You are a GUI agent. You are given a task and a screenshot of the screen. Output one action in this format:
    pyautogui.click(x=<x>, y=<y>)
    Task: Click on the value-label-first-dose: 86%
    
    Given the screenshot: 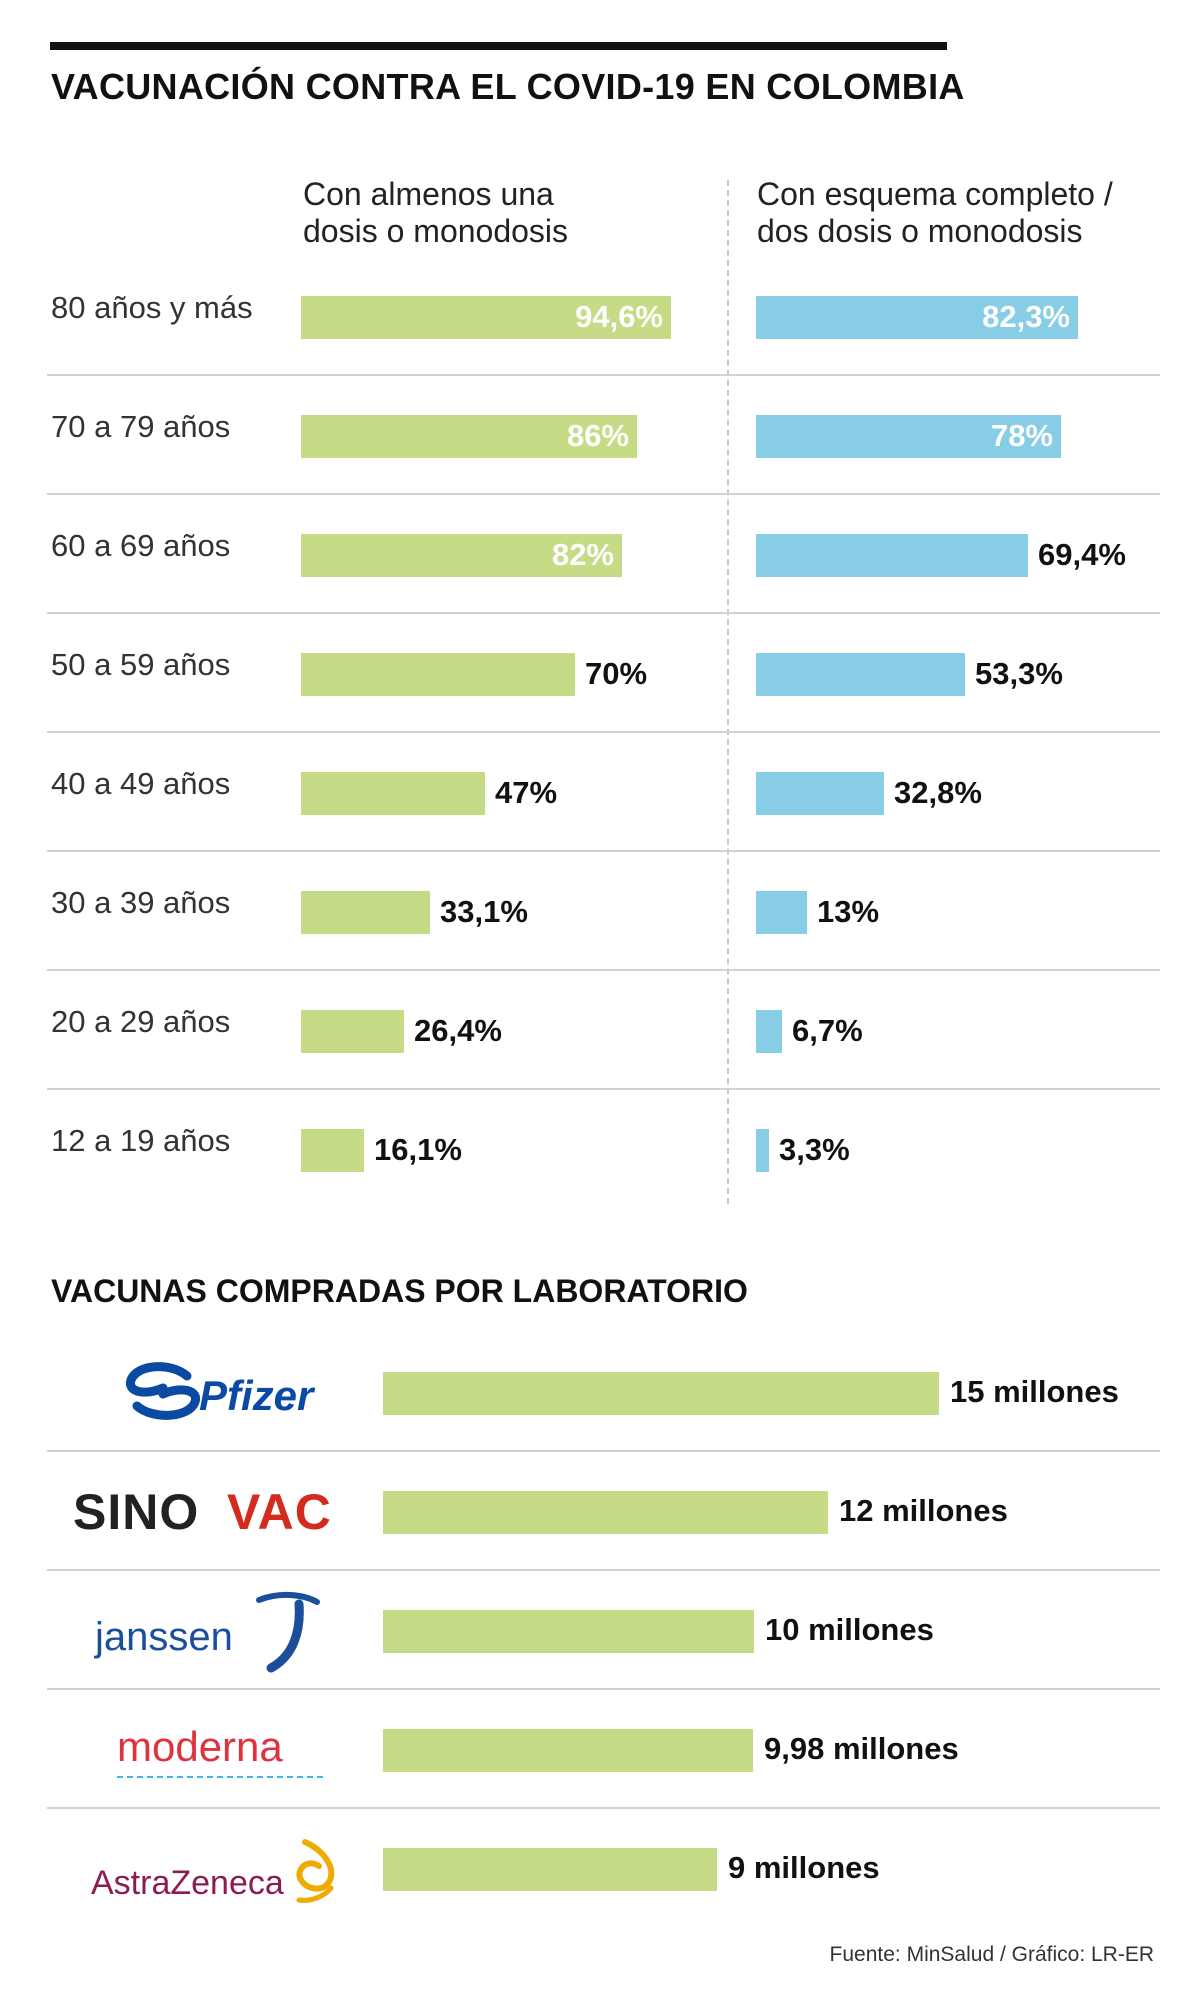 What is the action you would take?
    pyautogui.click(x=597, y=435)
    